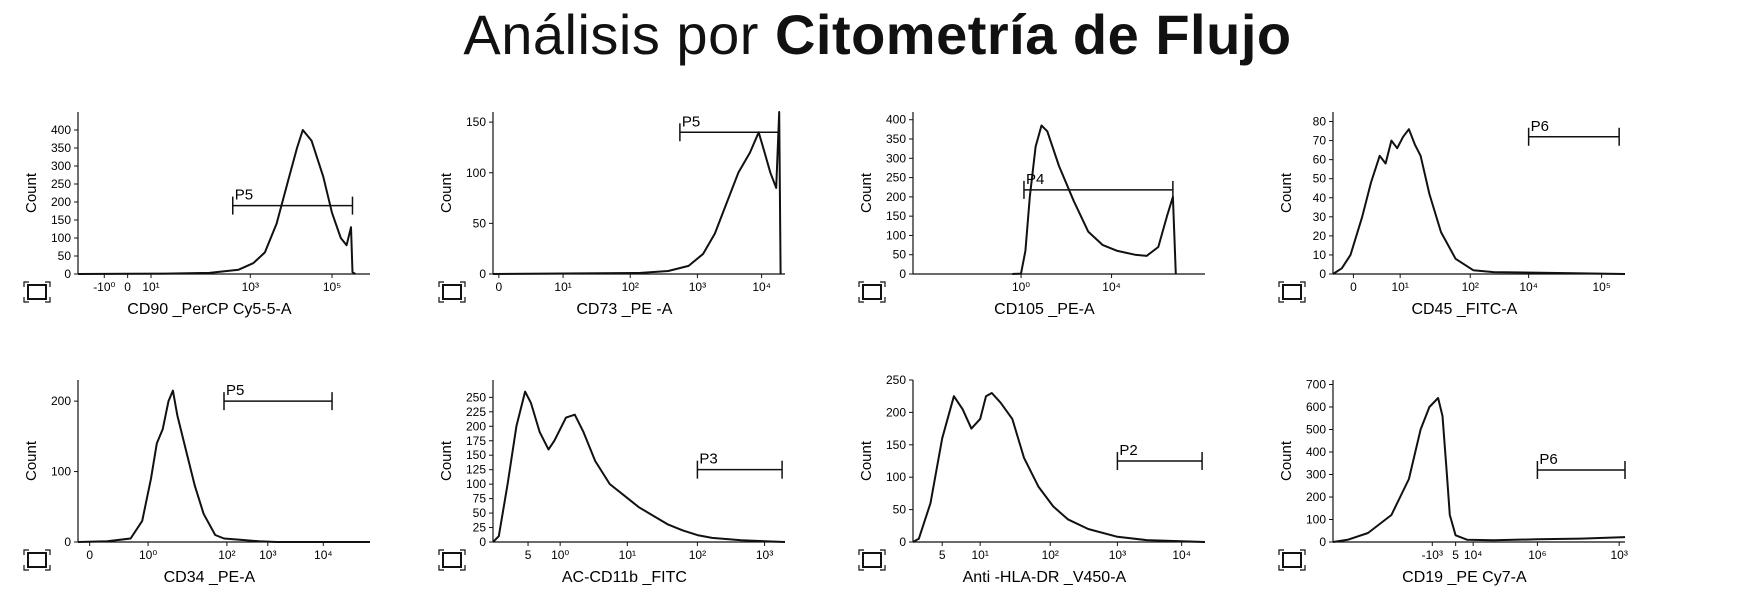  I want to click on x-axis-label: CD19 _PE Cy7-A, so click(1464, 577).